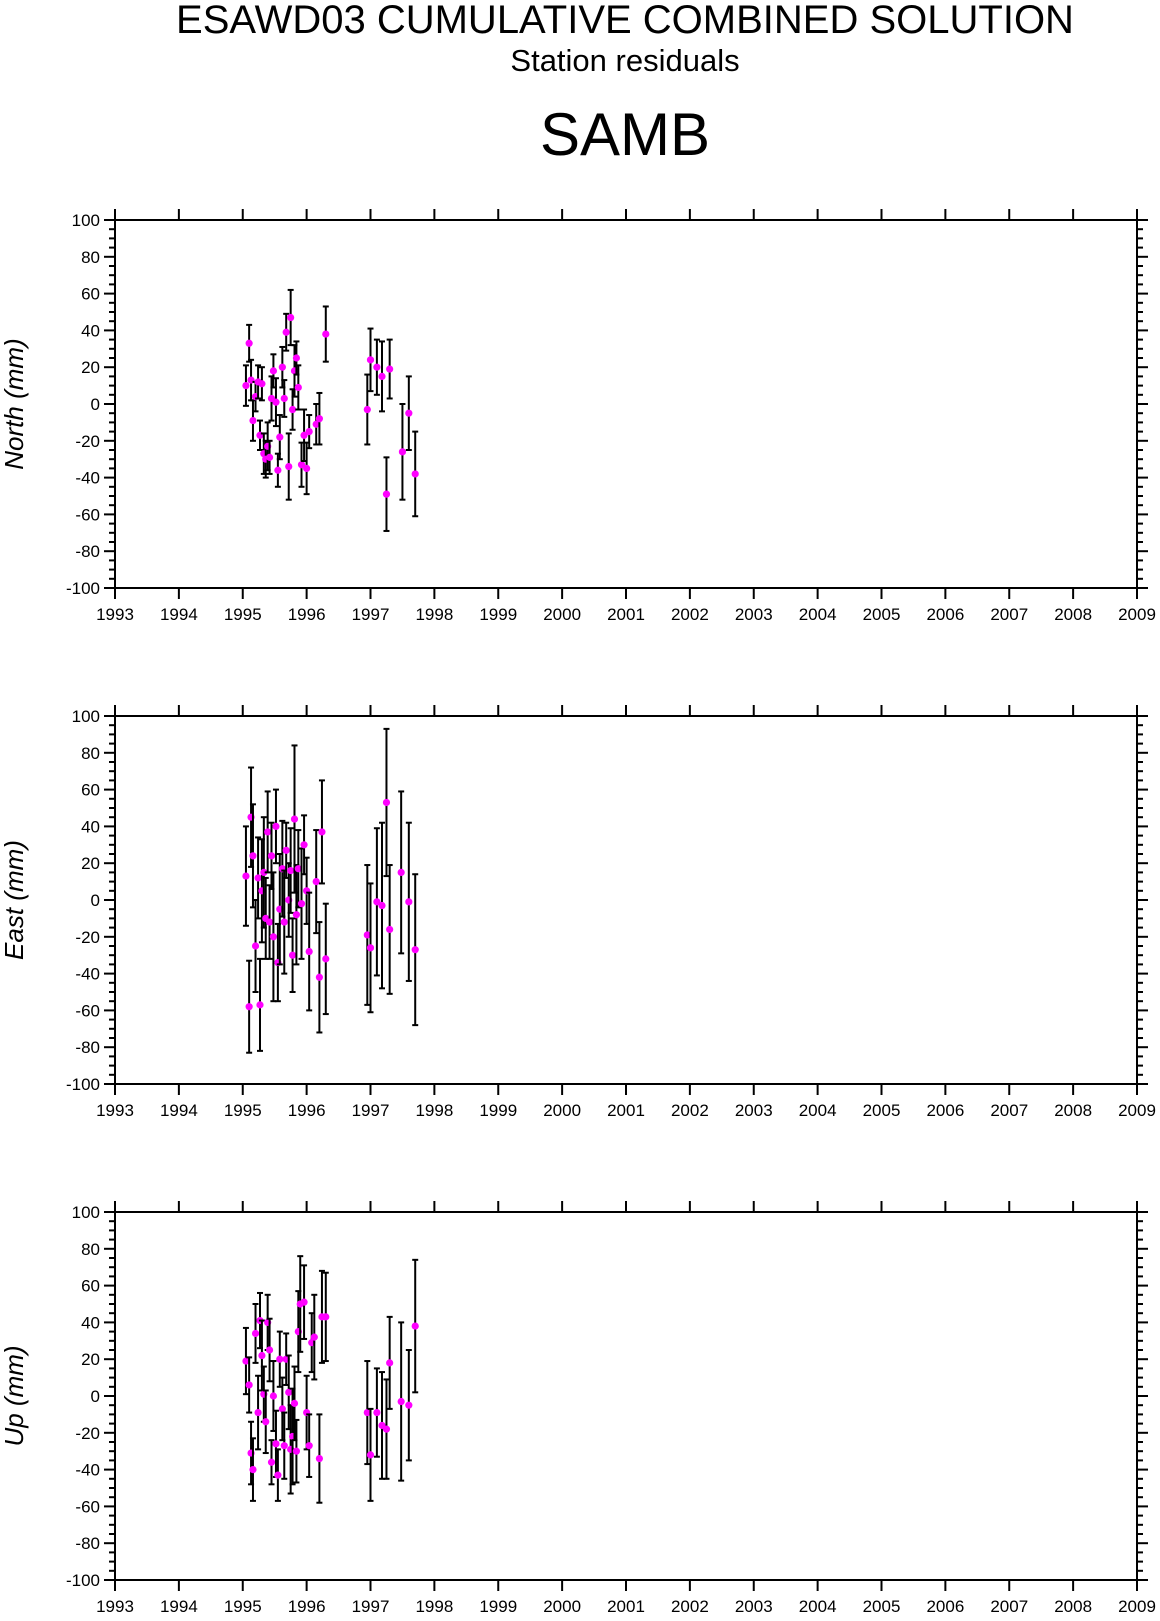 This screenshot has width=1160, height=1621. Describe the element at coordinates (179, 614) in the screenshot. I see `x-tick-label: 1994` at that location.